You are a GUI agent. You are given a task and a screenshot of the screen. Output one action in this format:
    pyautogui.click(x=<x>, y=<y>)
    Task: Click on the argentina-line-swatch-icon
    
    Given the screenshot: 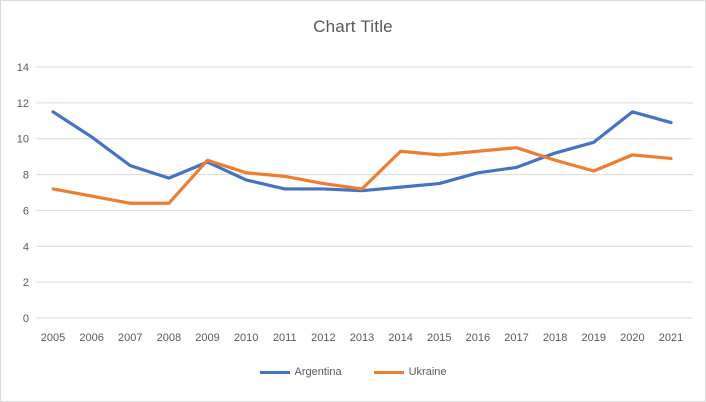 What is the action you would take?
    pyautogui.click(x=274, y=372)
    